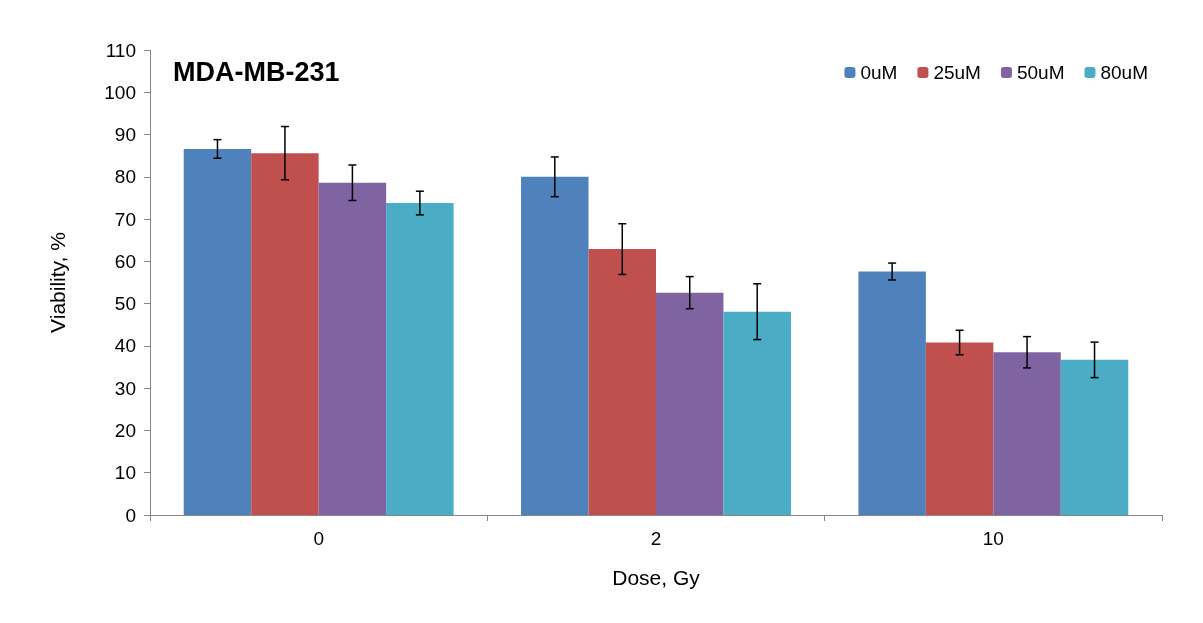 The width and height of the screenshot is (1203, 623). I want to click on x-tick-label: 0, so click(318, 538).